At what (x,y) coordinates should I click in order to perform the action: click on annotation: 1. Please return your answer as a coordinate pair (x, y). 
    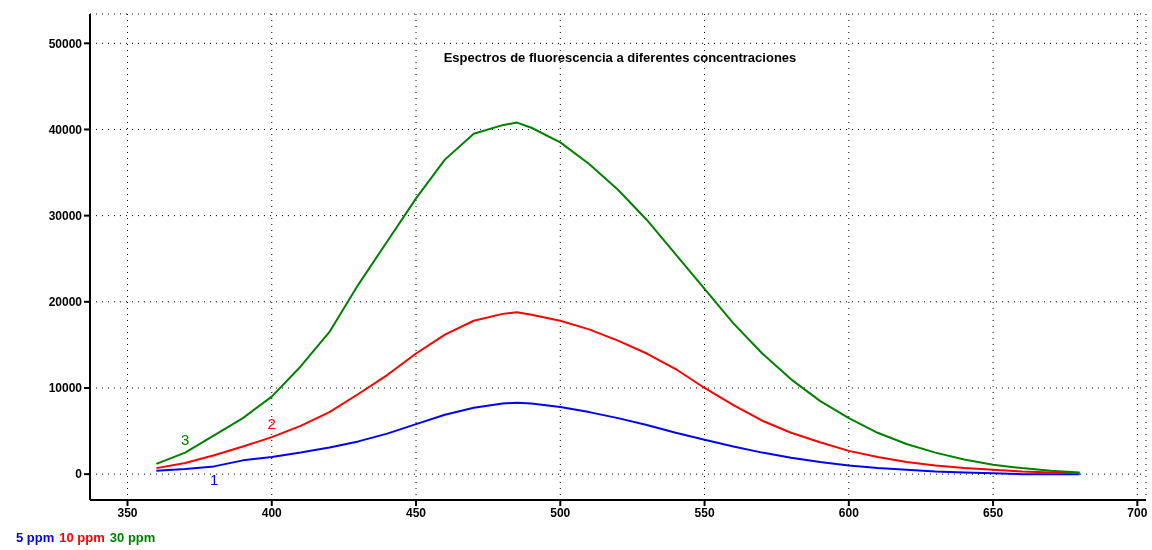
    Looking at the image, I should click on (214, 480).